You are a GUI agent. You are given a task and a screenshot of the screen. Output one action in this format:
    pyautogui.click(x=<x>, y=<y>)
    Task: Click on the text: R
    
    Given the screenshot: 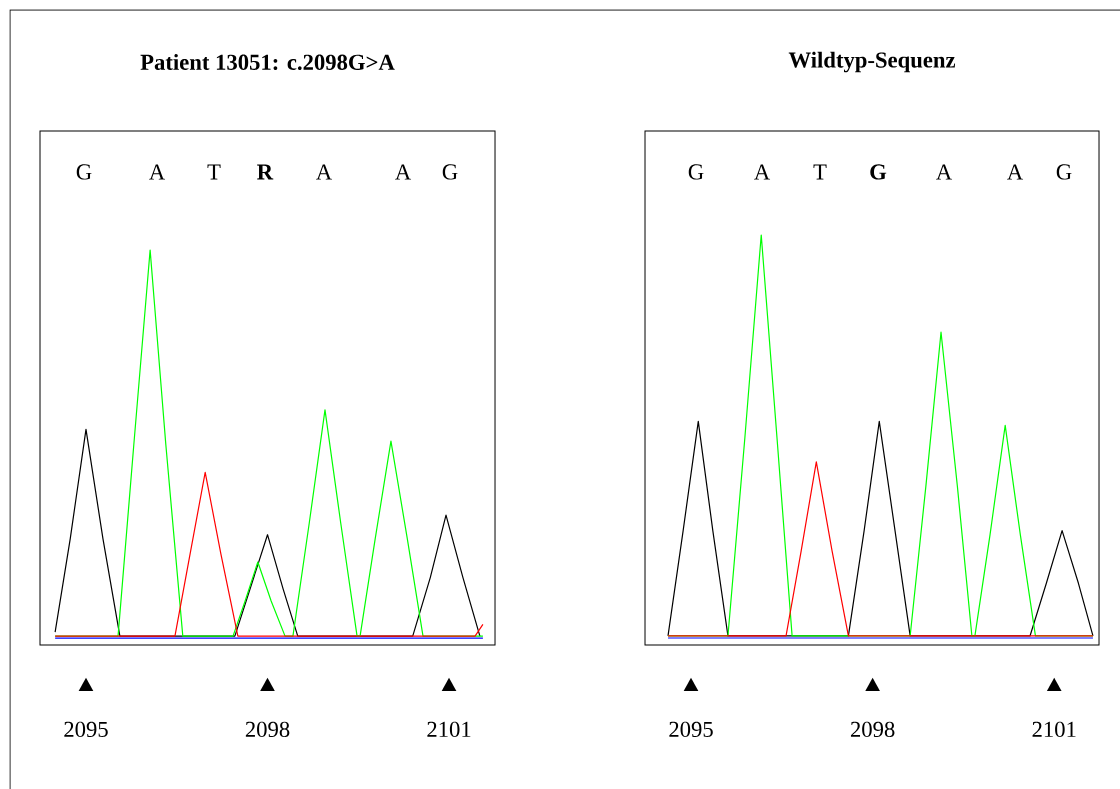 What is the action you would take?
    pyautogui.click(x=265, y=172)
    